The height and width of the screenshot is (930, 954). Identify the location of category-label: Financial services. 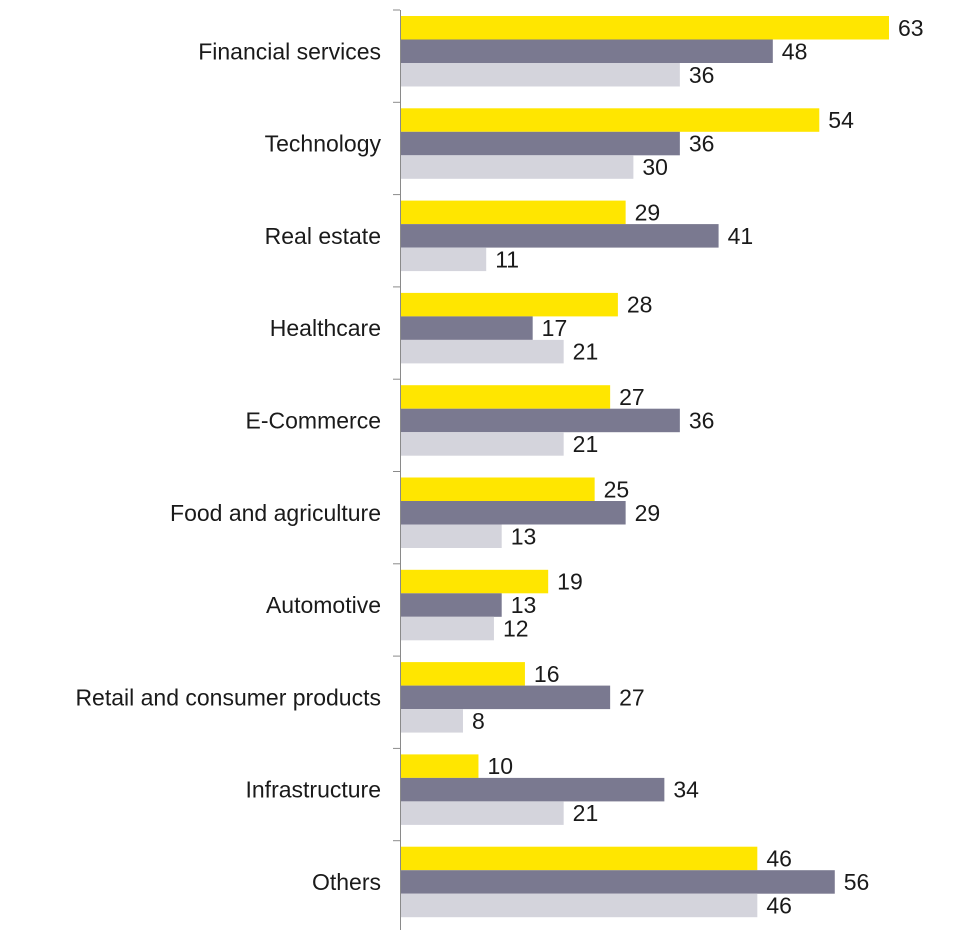
(289, 51).